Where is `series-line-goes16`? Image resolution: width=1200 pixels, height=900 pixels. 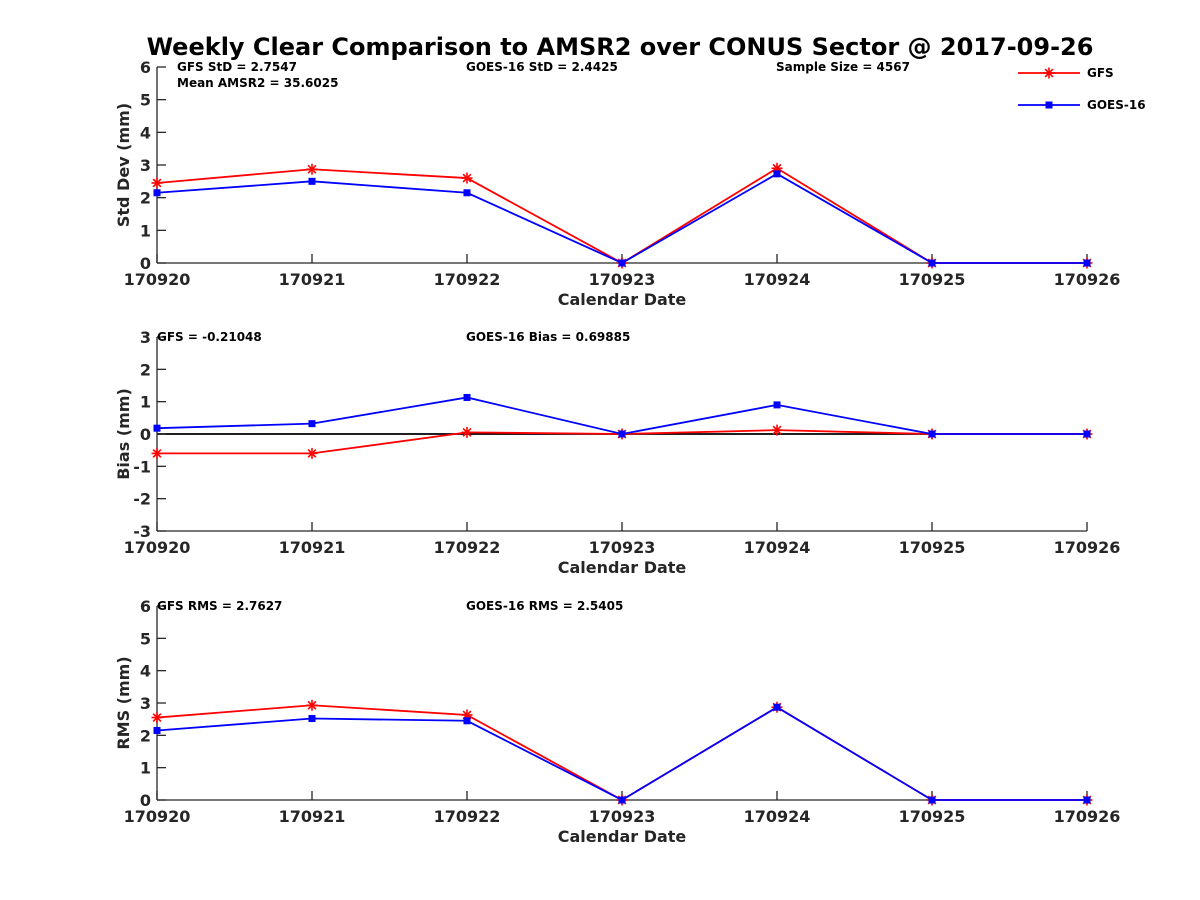
series-line-goes16 is located at coordinates (621, 218).